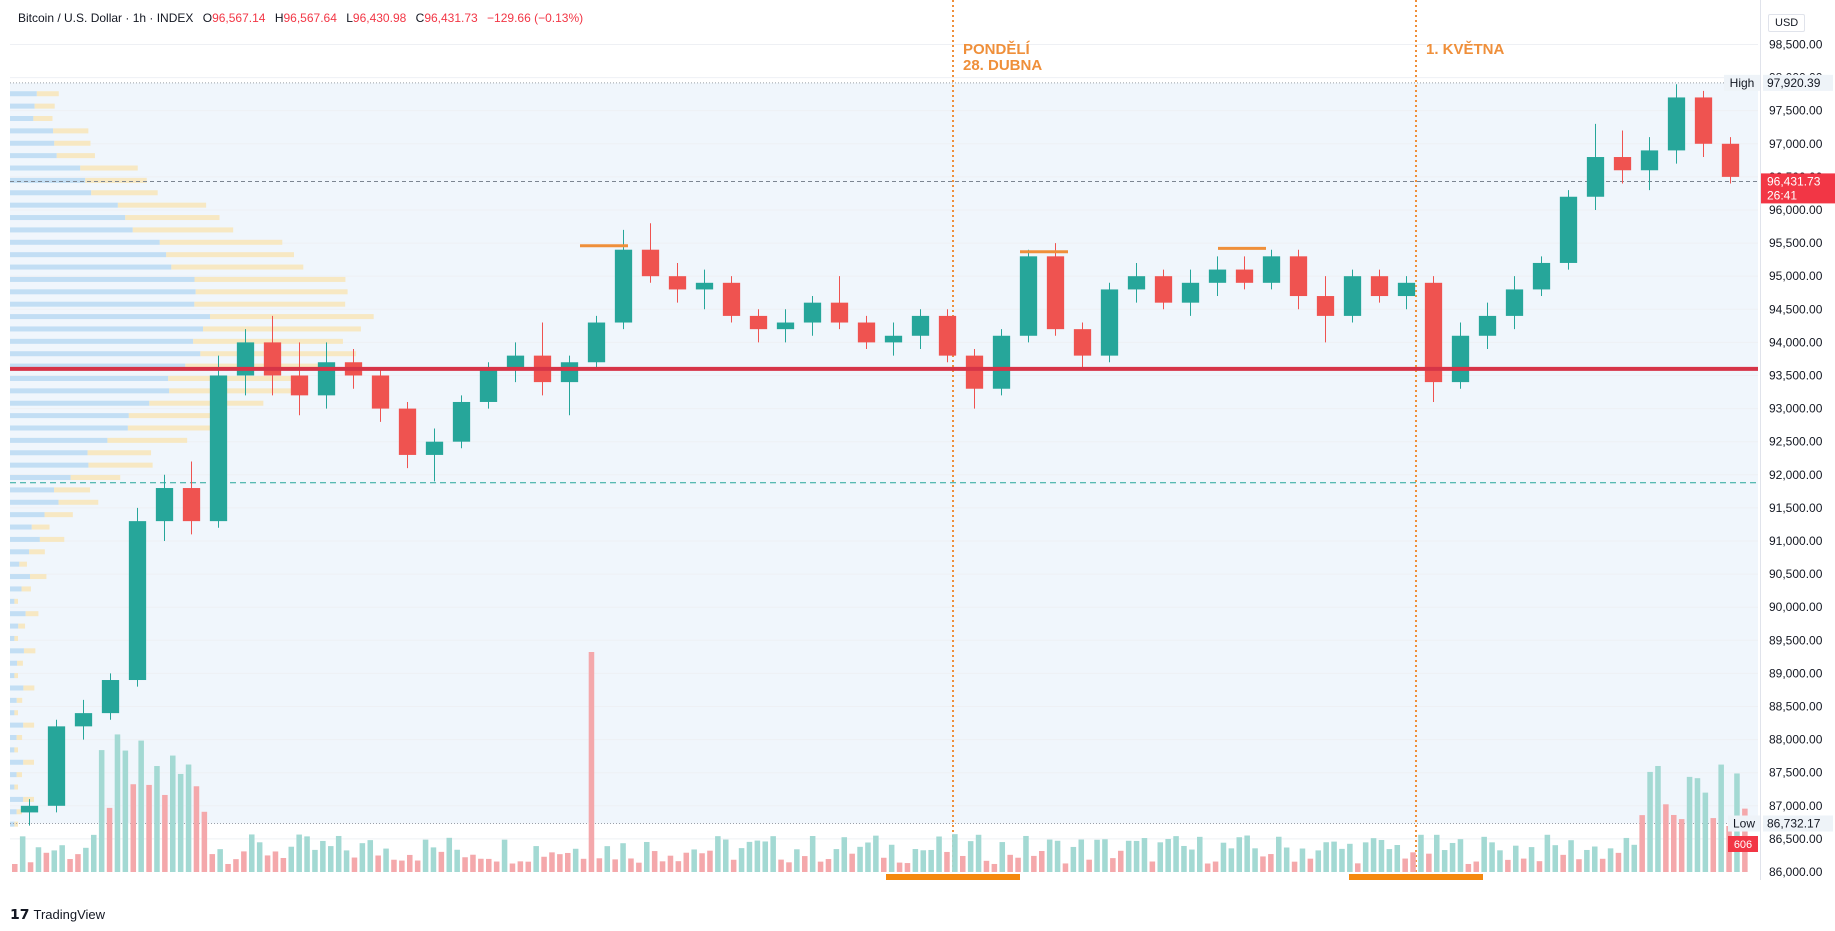  I want to click on low-key: L, so click(349, 18).